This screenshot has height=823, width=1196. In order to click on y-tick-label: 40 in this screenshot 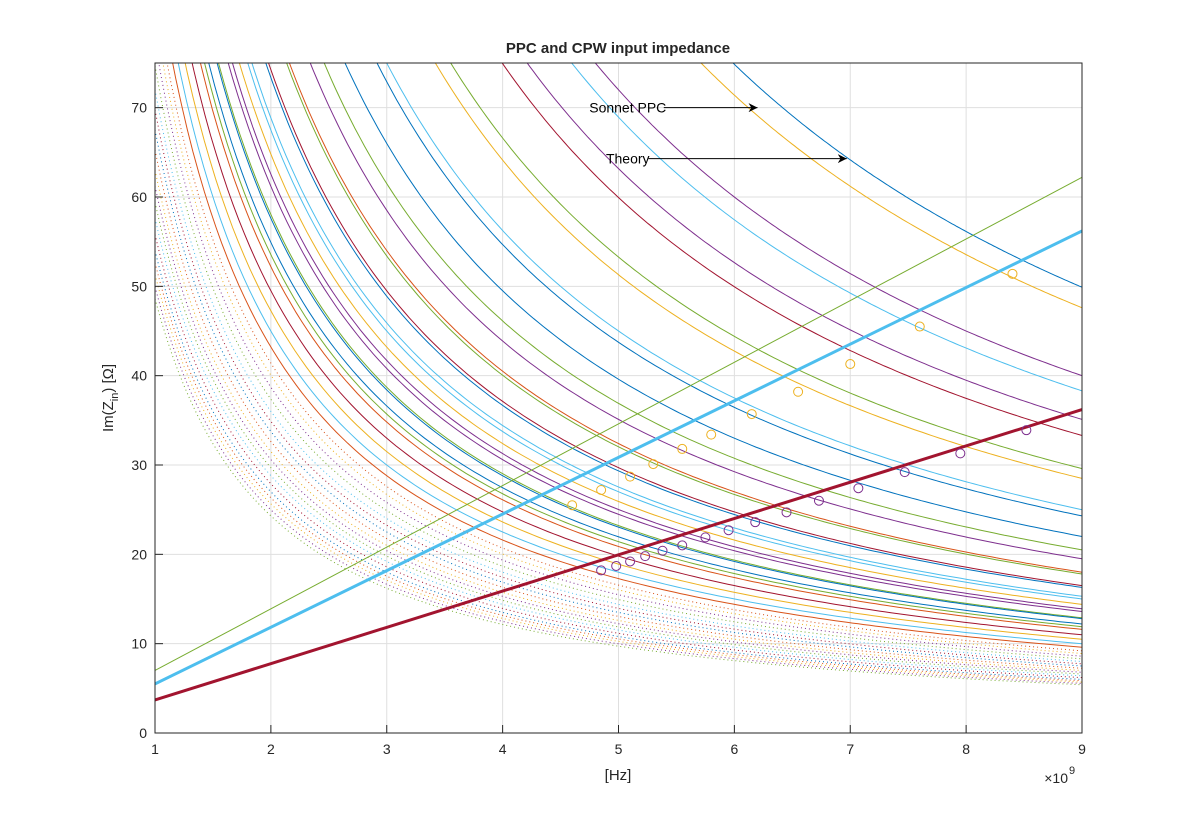, I will do `click(139, 376)`.